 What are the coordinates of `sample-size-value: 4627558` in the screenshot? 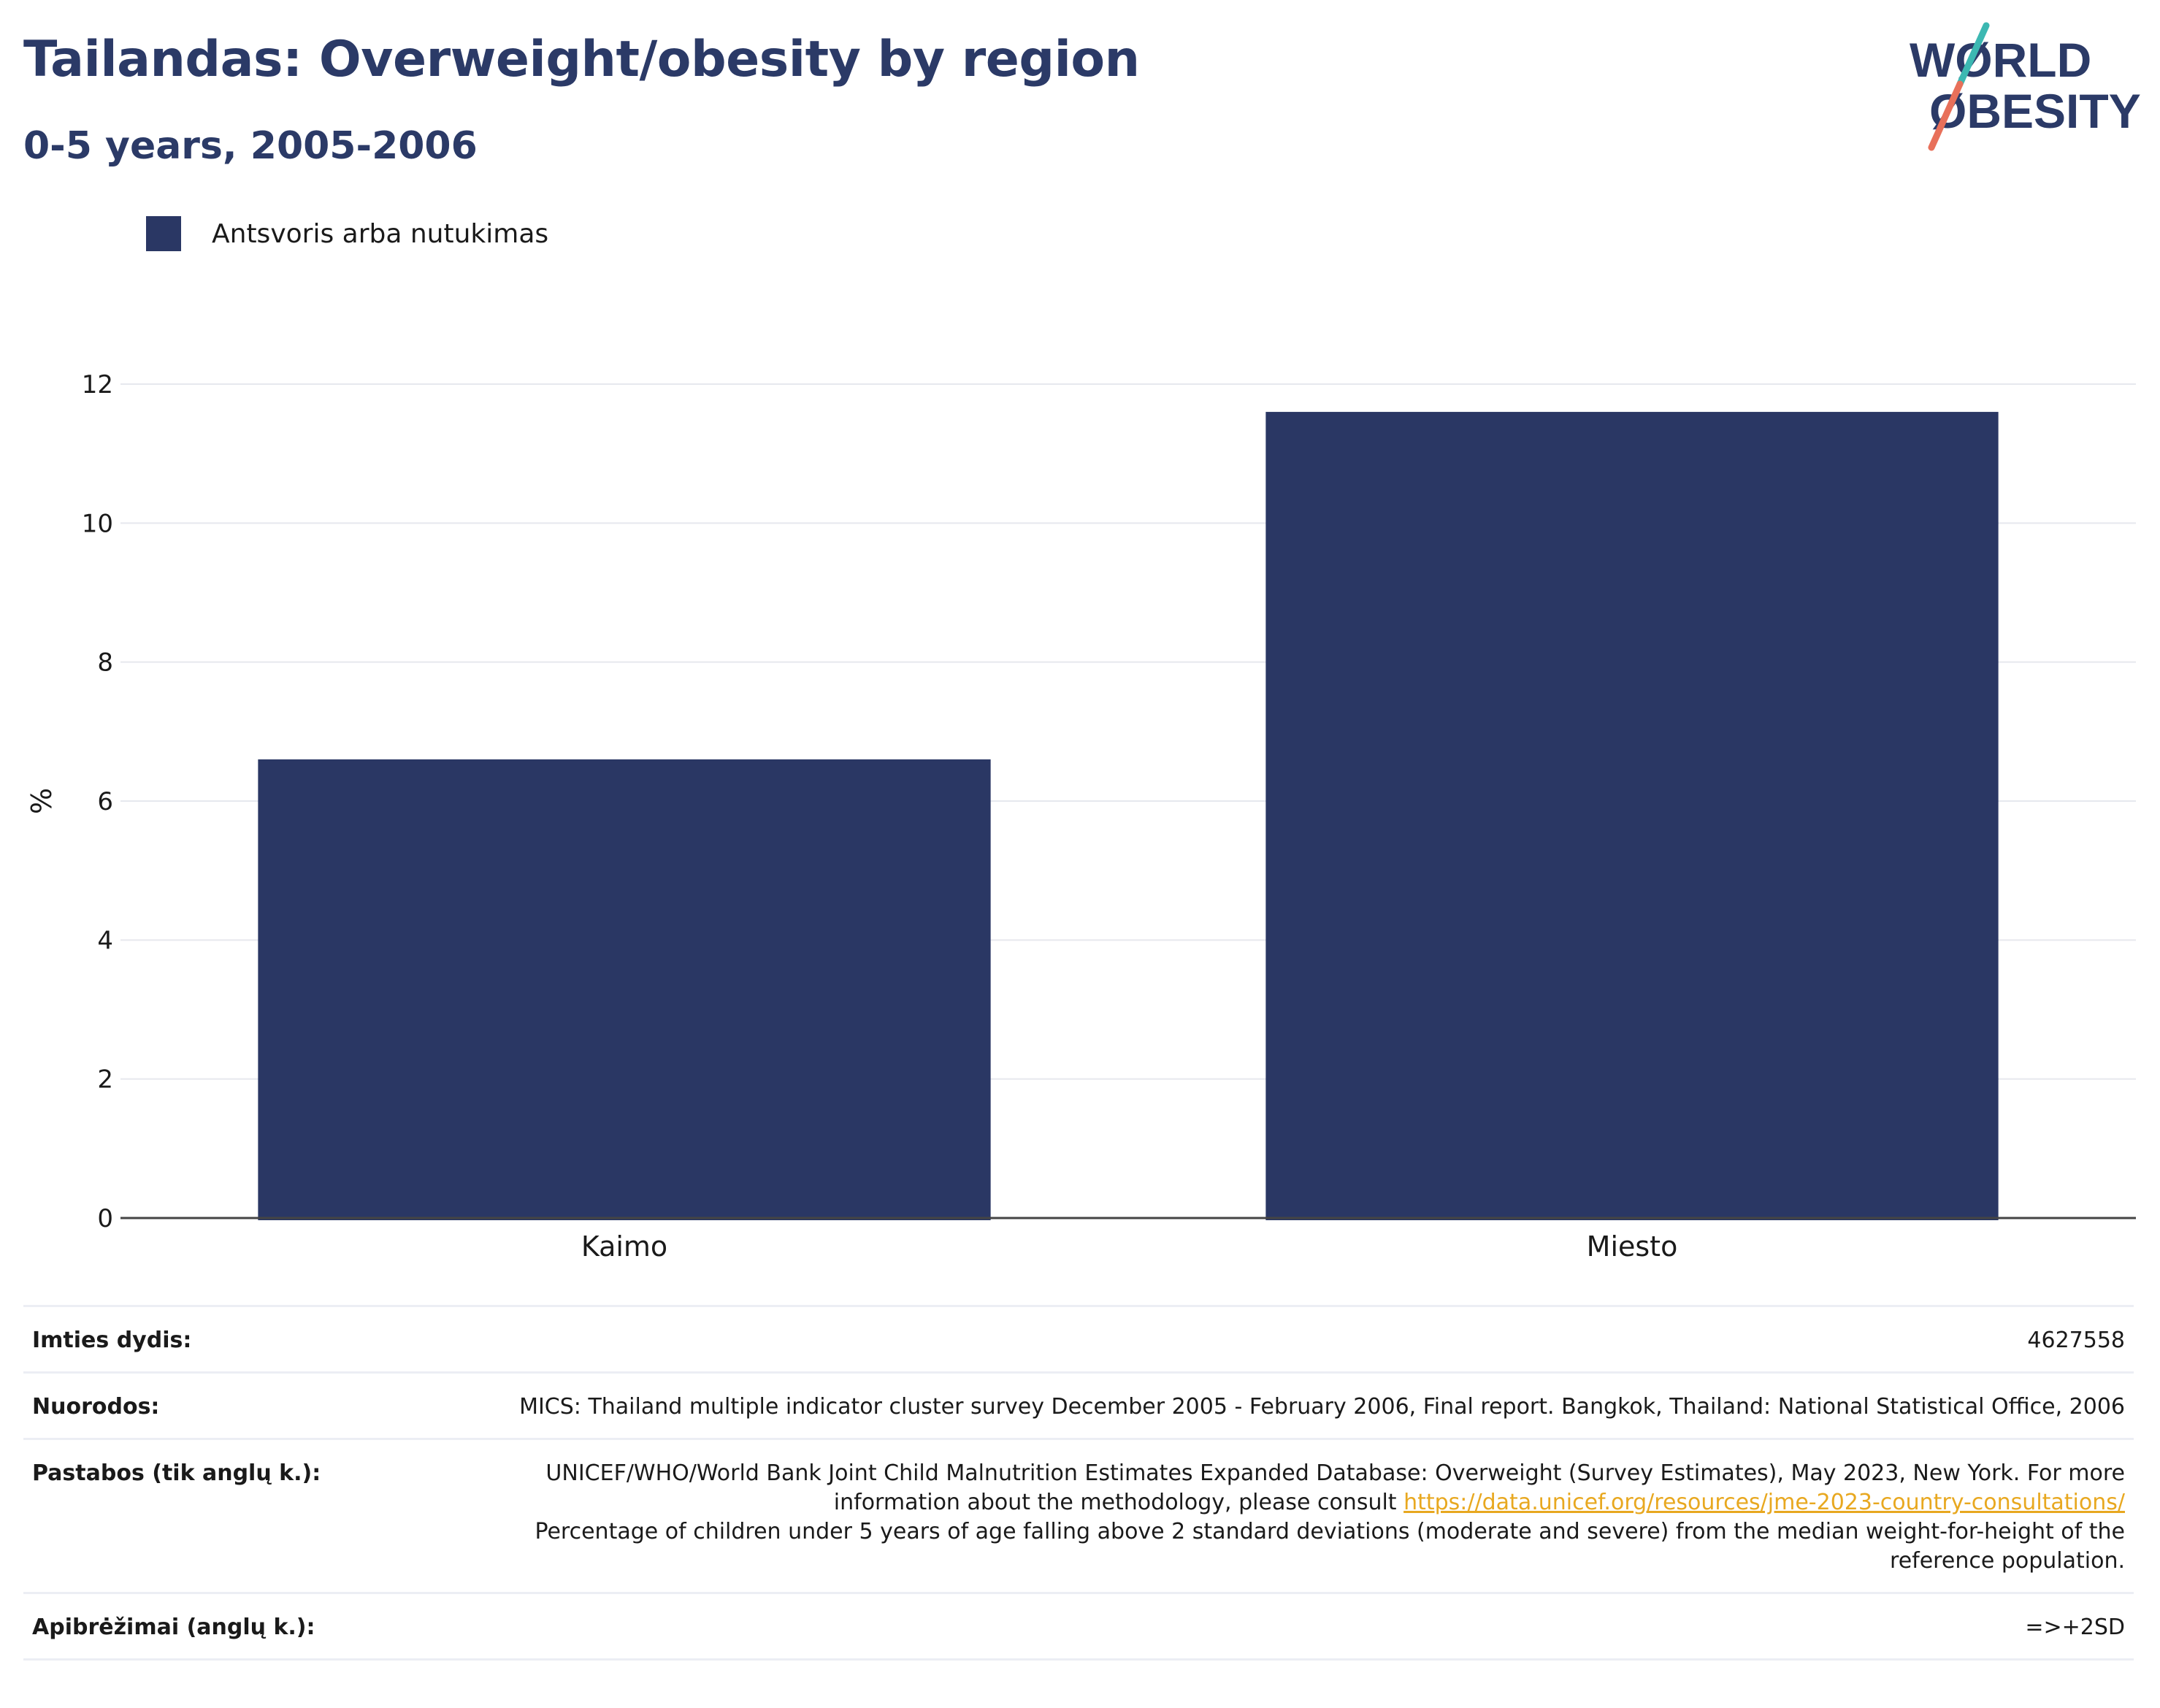 It's located at (2076, 1340).